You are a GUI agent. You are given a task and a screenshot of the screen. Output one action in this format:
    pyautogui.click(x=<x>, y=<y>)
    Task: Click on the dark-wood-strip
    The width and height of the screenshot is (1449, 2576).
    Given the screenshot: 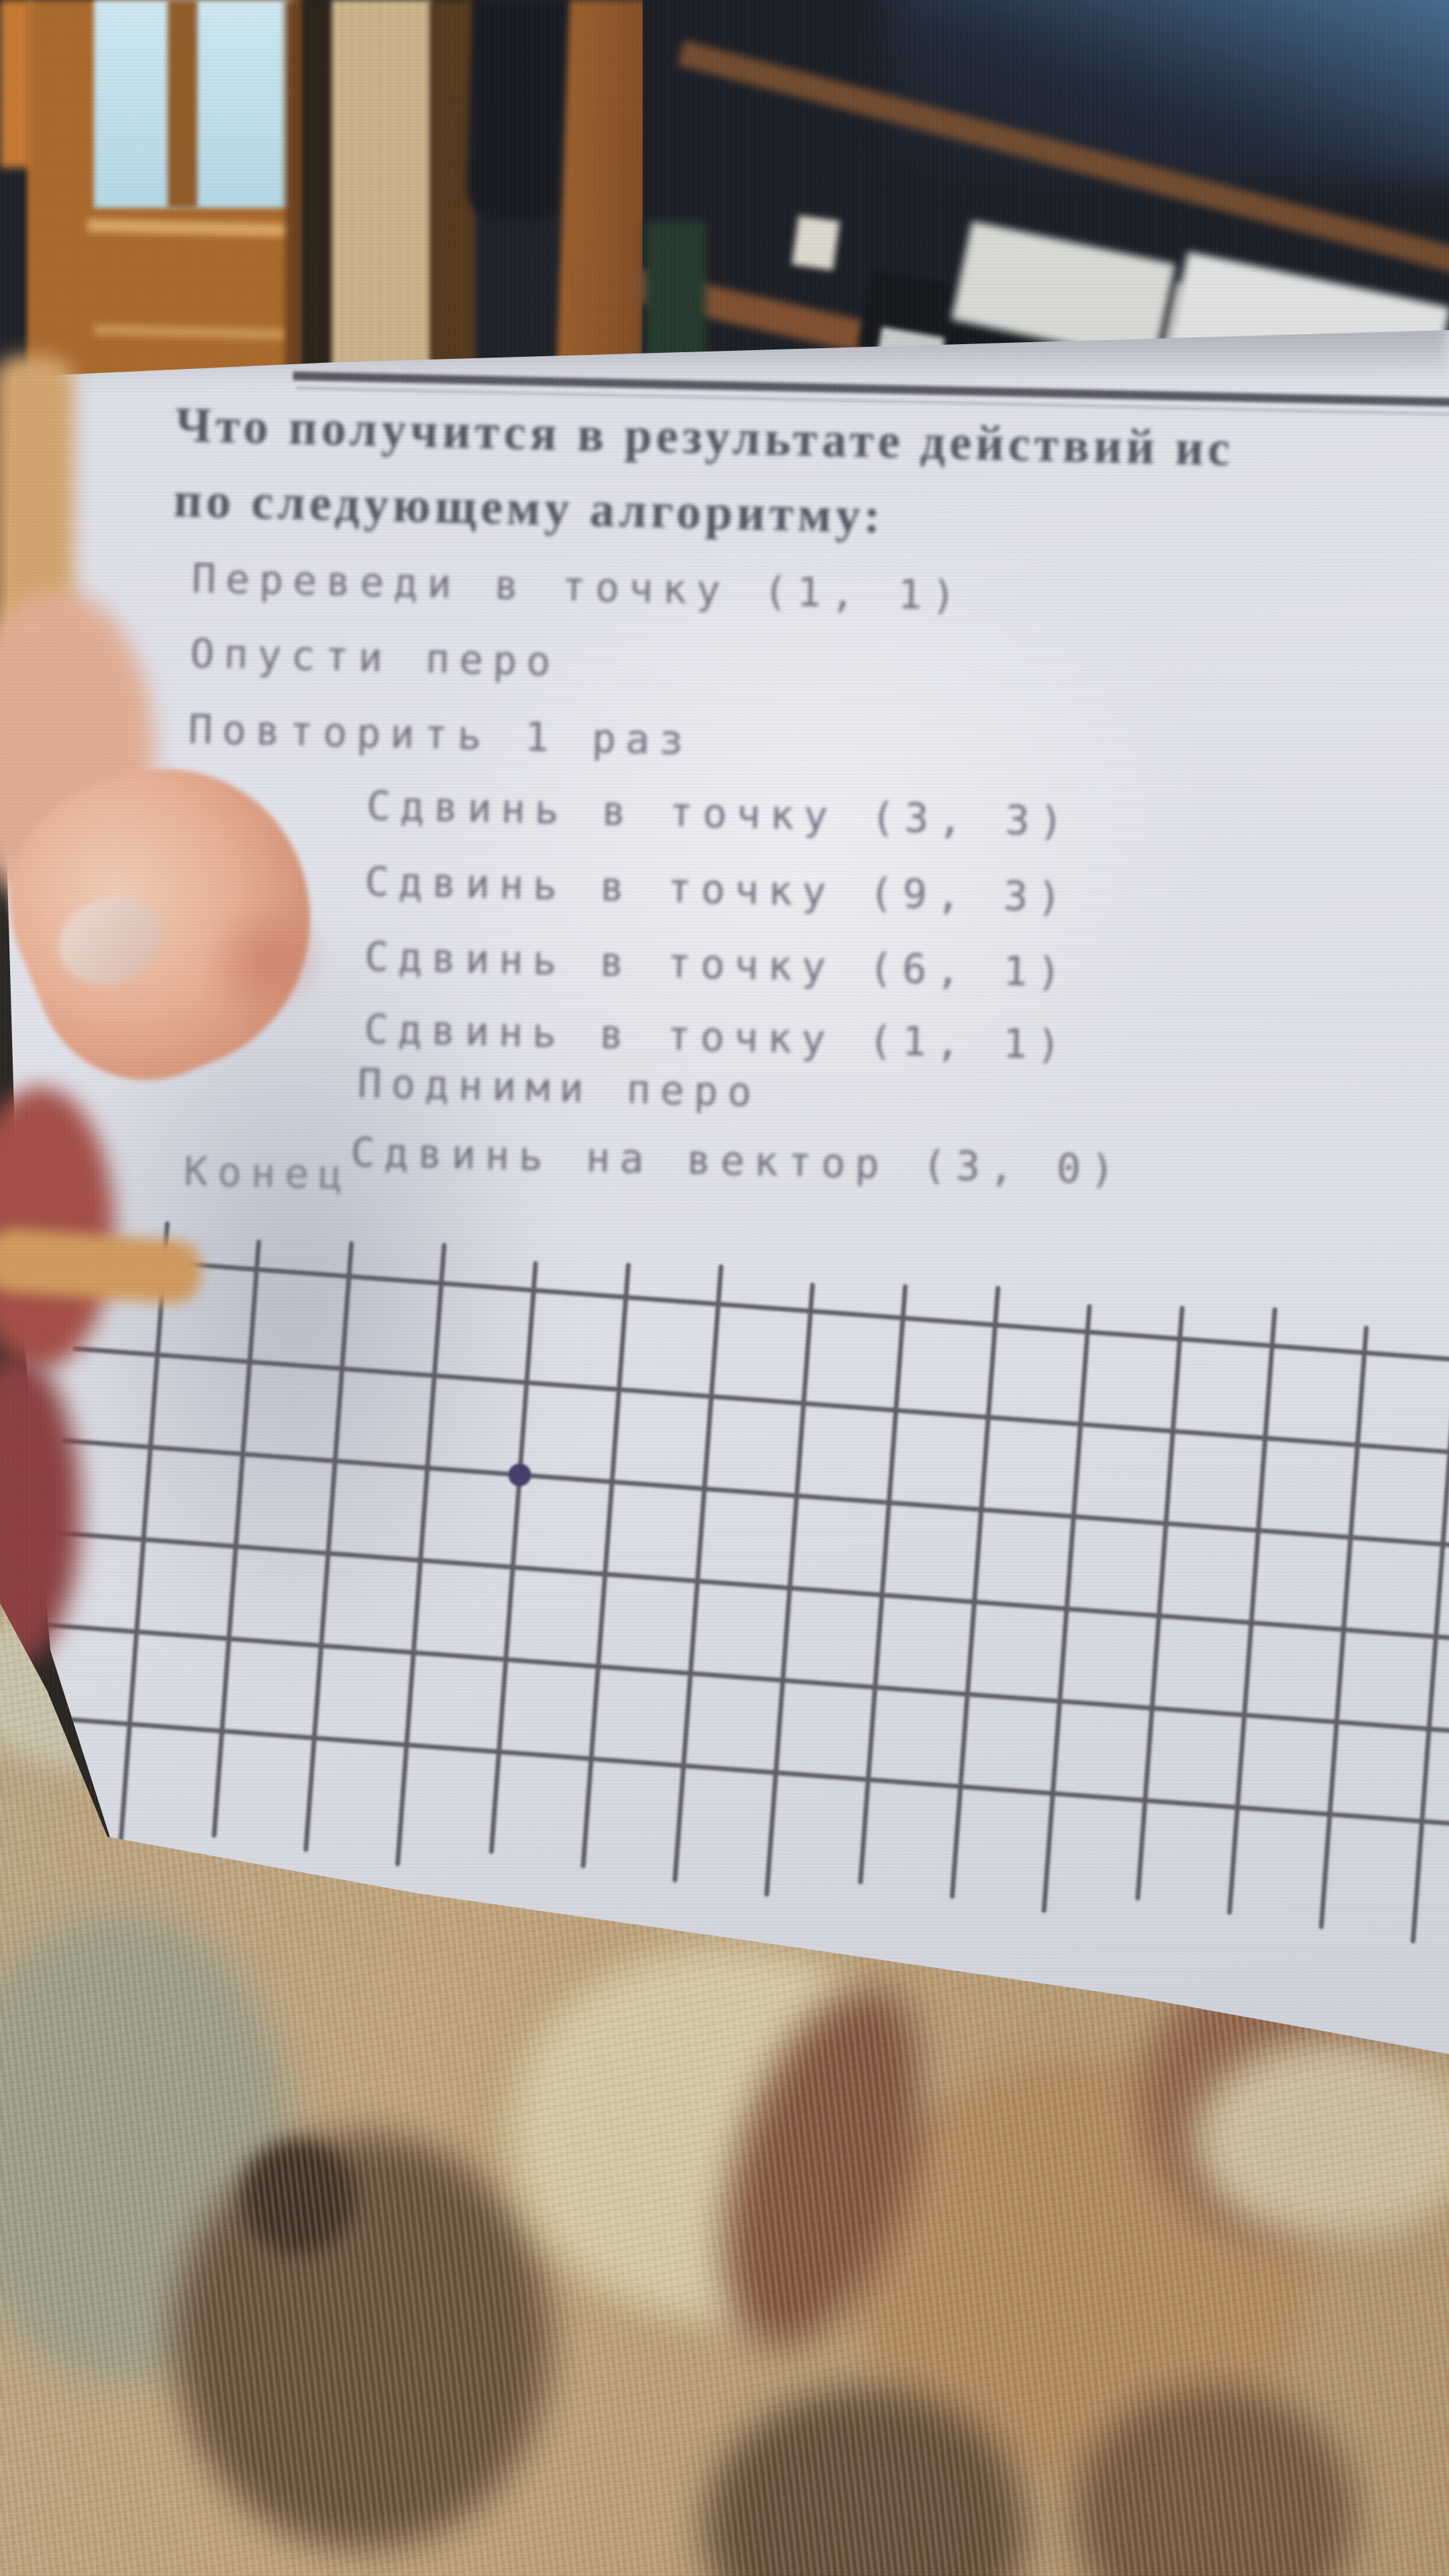 What is the action you would take?
    pyautogui.click(x=453, y=214)
    